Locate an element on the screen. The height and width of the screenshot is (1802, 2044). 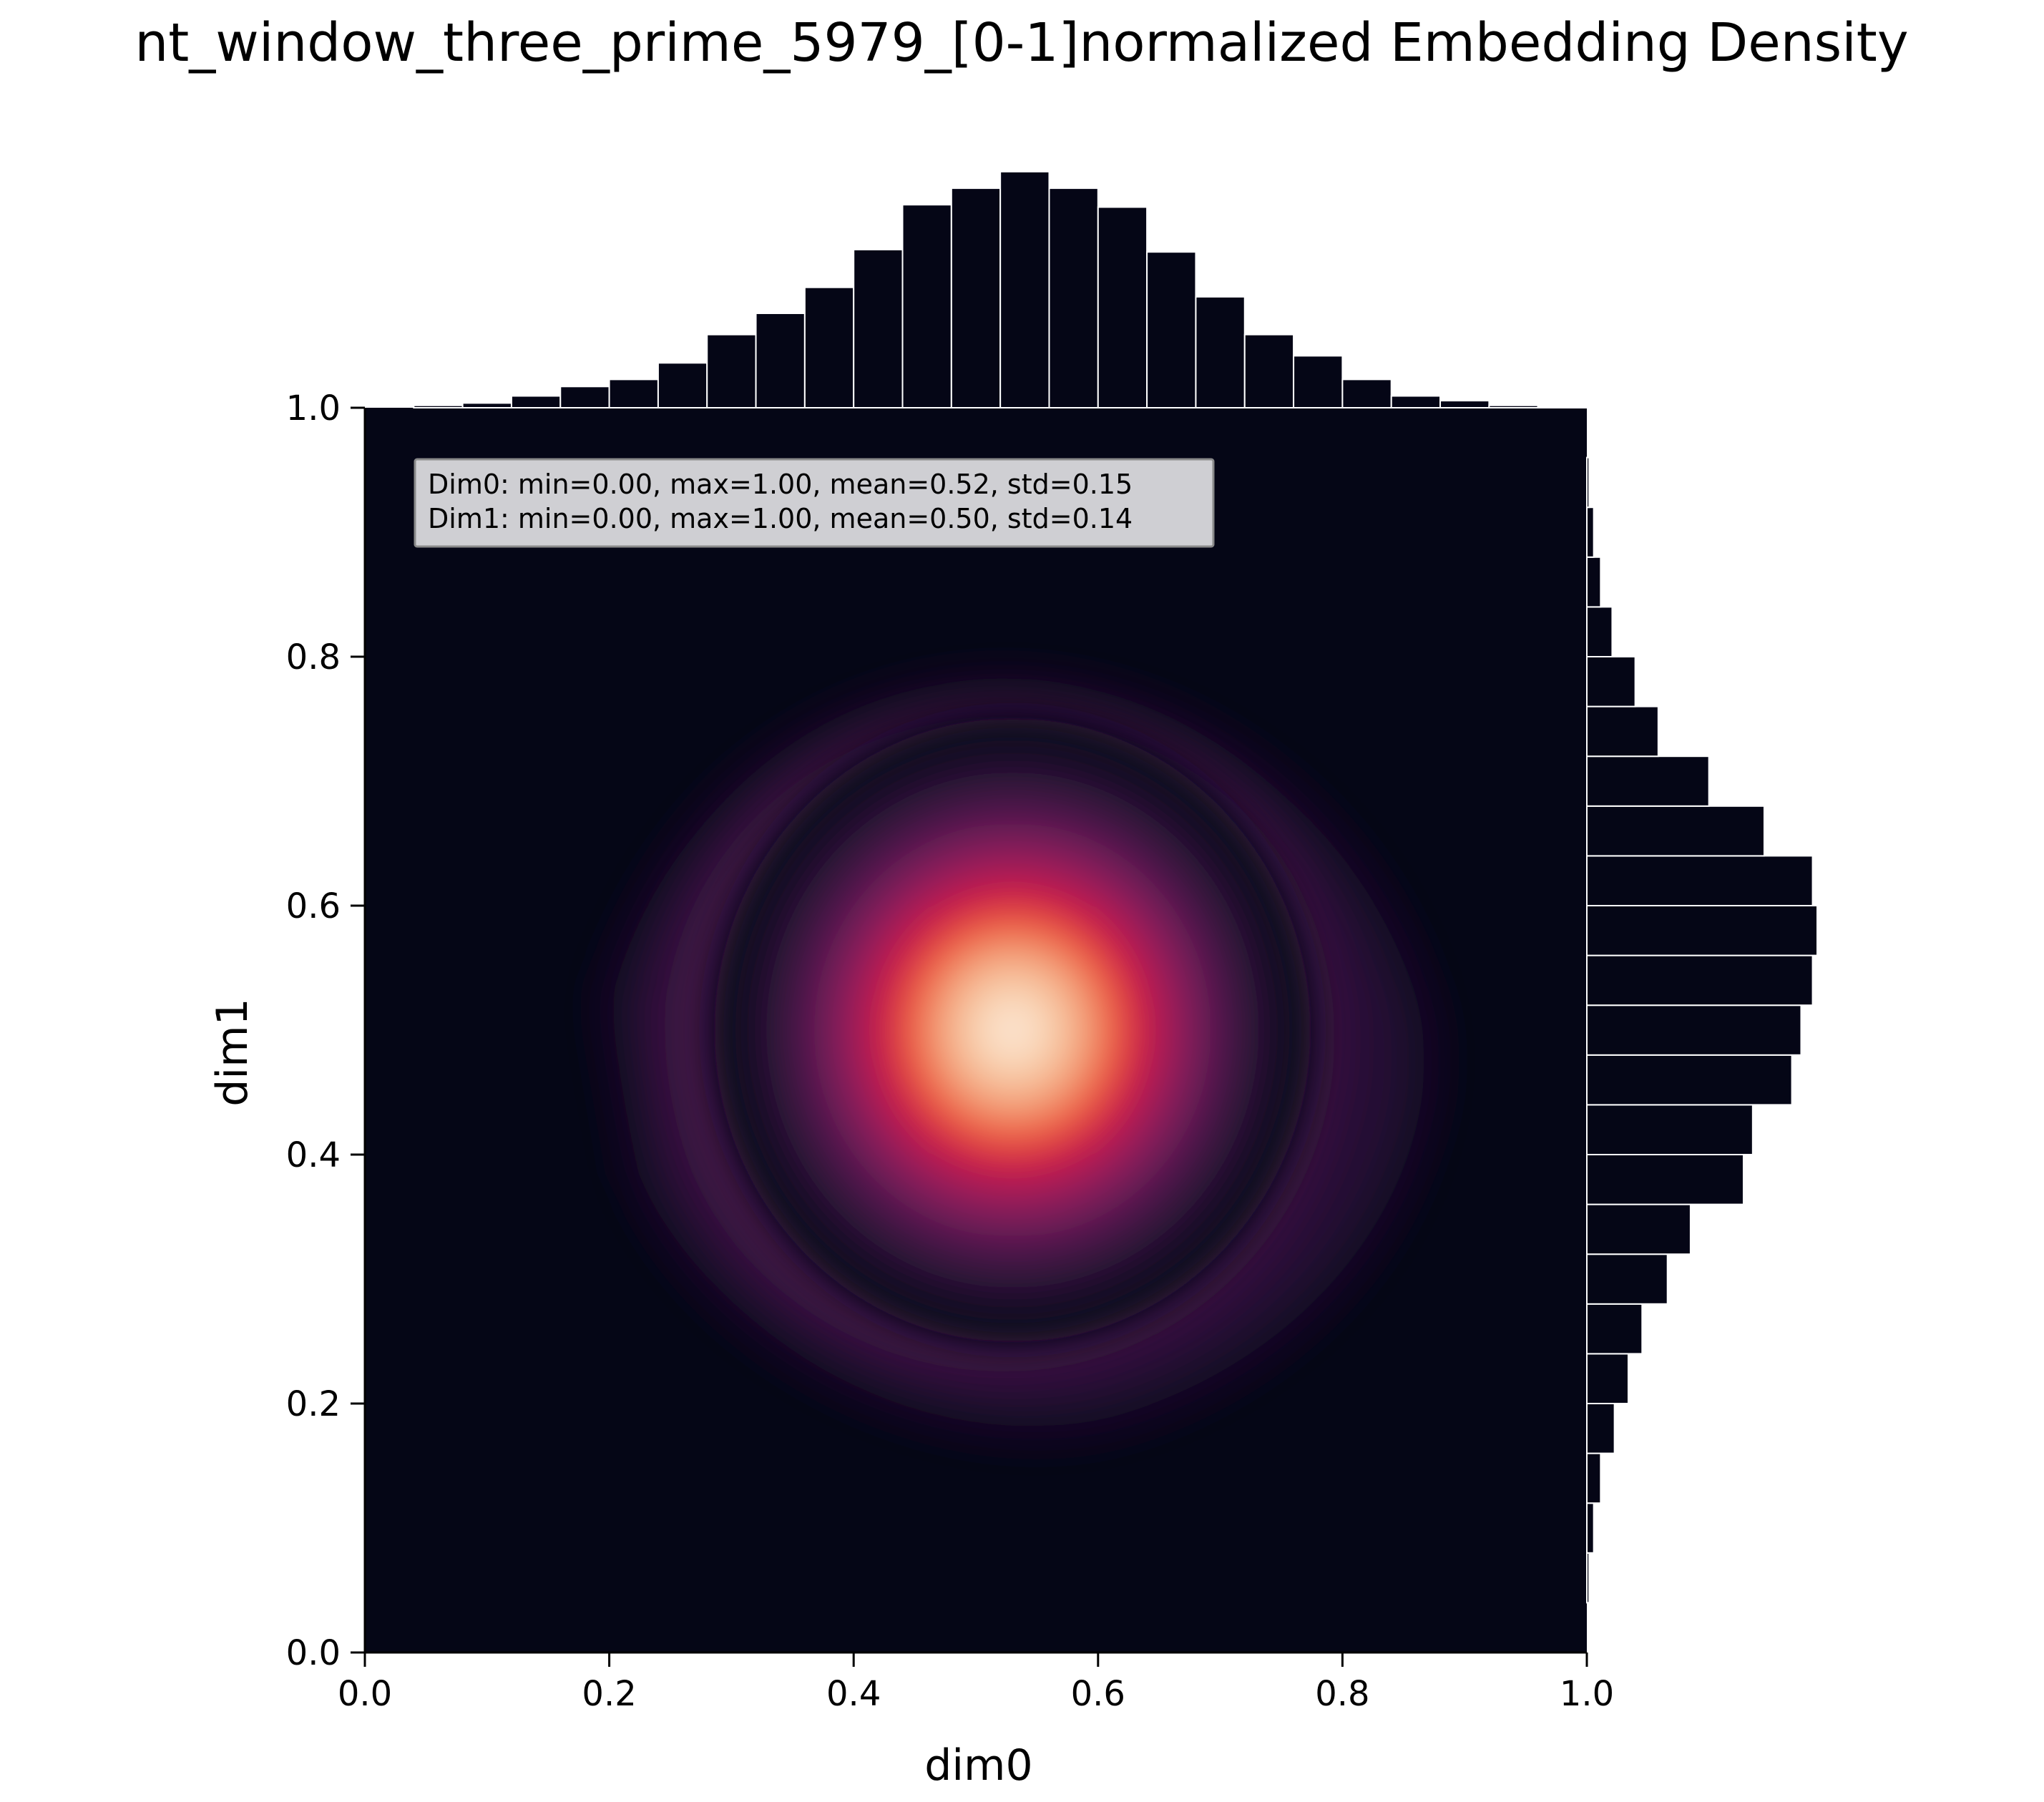
top-marginal-histogram is located at coordinates (1000, 290).